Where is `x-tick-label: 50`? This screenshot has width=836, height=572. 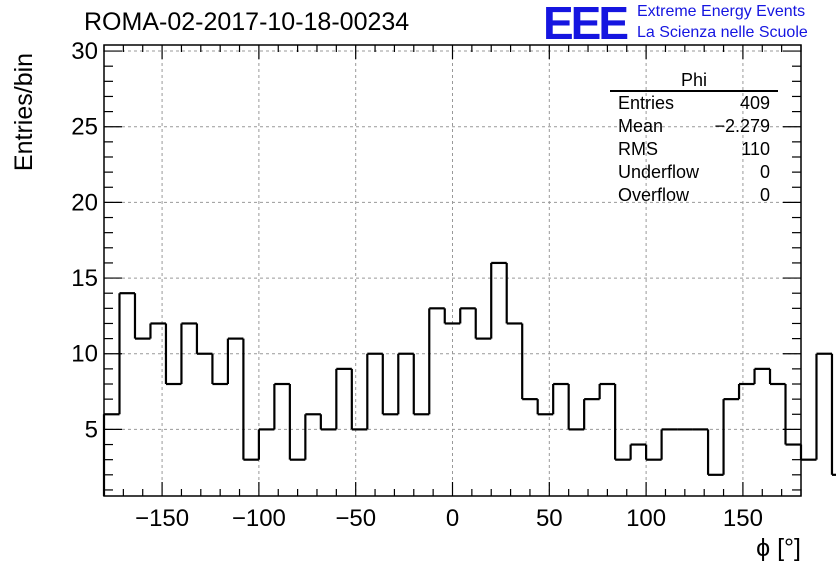
x-tick-label: 50 is located at coordinates (549, 518).